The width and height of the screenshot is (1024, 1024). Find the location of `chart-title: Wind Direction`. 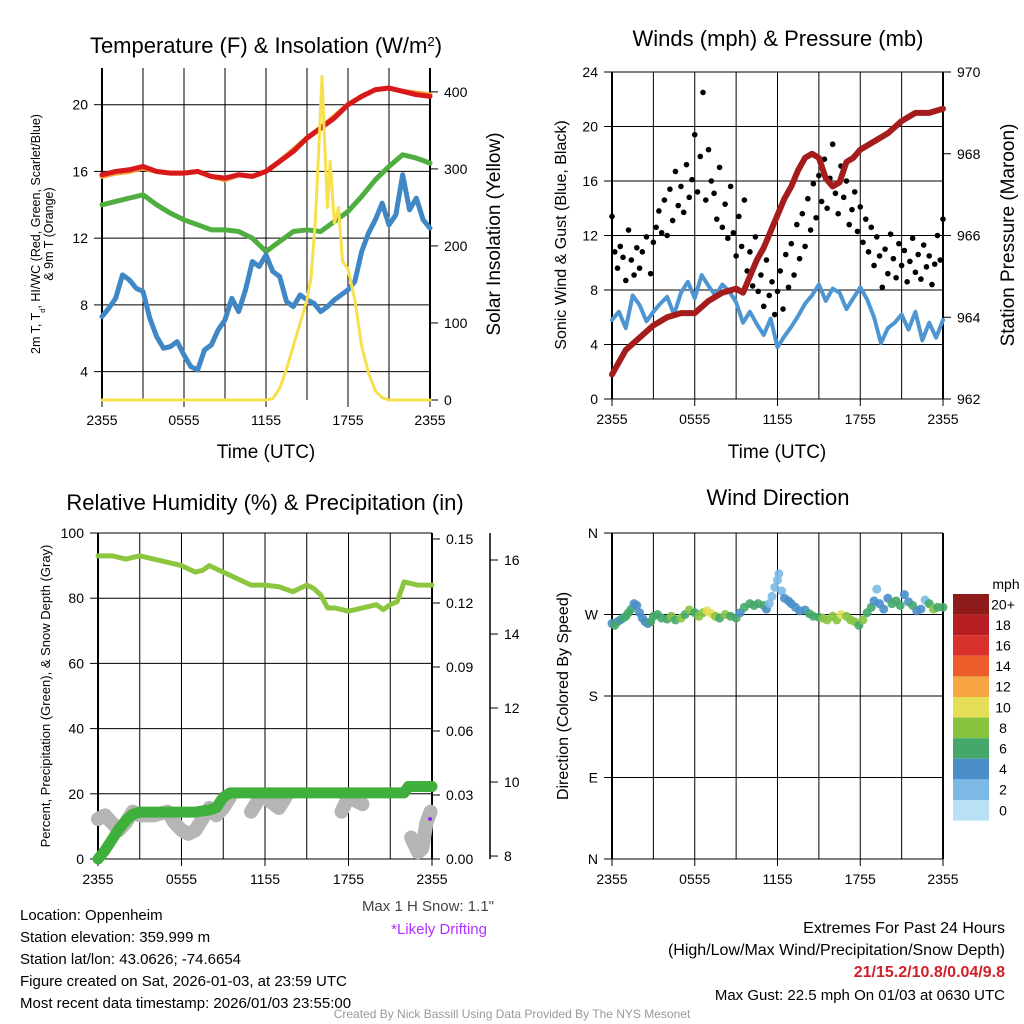

chart-title: Wind Direction is located at coordinates (777, 497).